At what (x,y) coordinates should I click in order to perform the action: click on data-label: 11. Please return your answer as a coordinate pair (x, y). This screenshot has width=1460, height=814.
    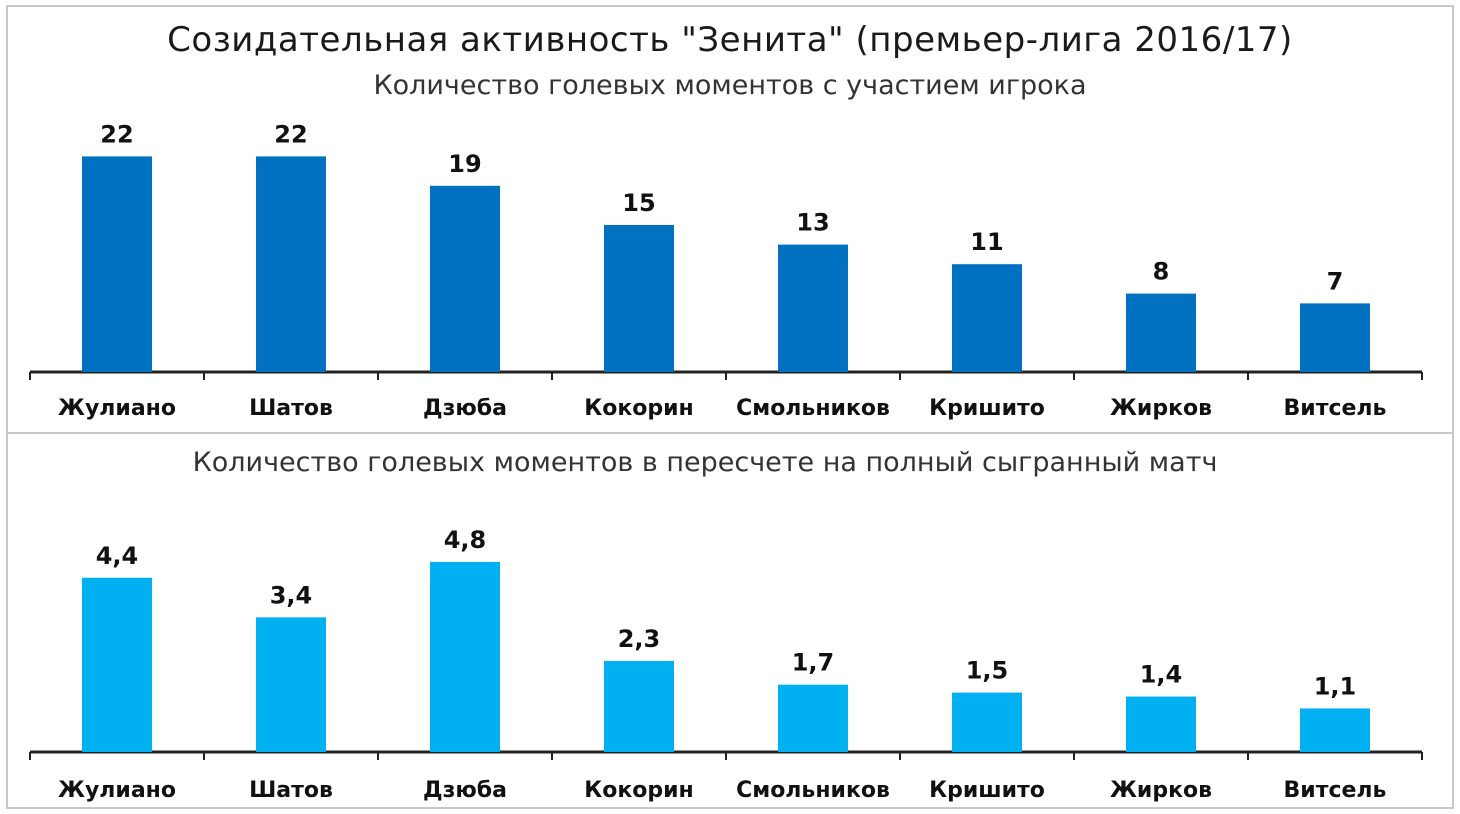
    Looking at the image, I should click on (986, 242).